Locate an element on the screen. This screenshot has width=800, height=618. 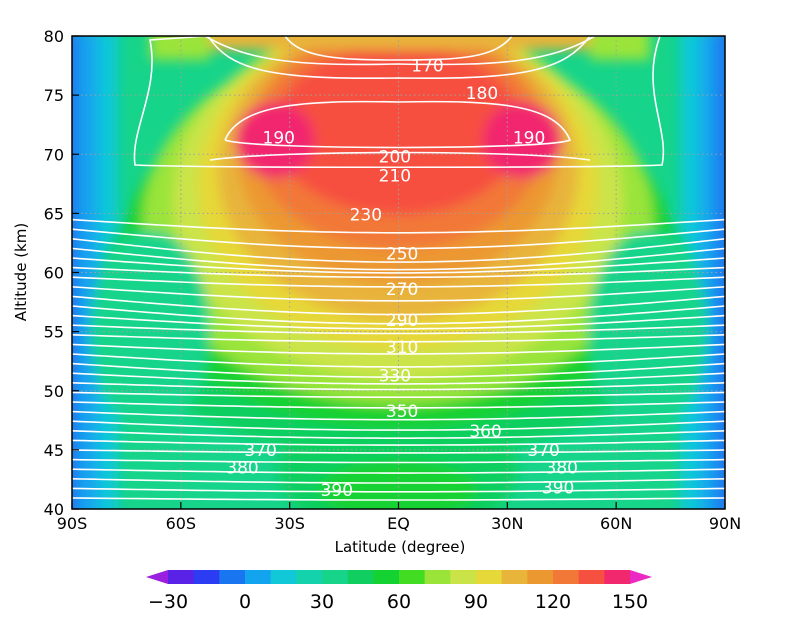
x-tick-label: 30N is located at coordinates (507, 523).